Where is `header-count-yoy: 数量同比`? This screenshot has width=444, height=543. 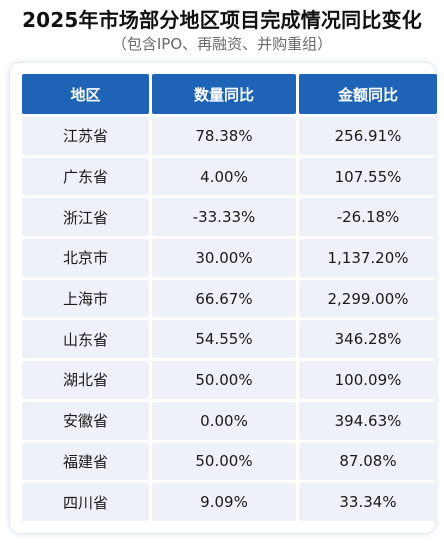
header-count-yoy: 数量同比 is located at coordinates (224, 94).